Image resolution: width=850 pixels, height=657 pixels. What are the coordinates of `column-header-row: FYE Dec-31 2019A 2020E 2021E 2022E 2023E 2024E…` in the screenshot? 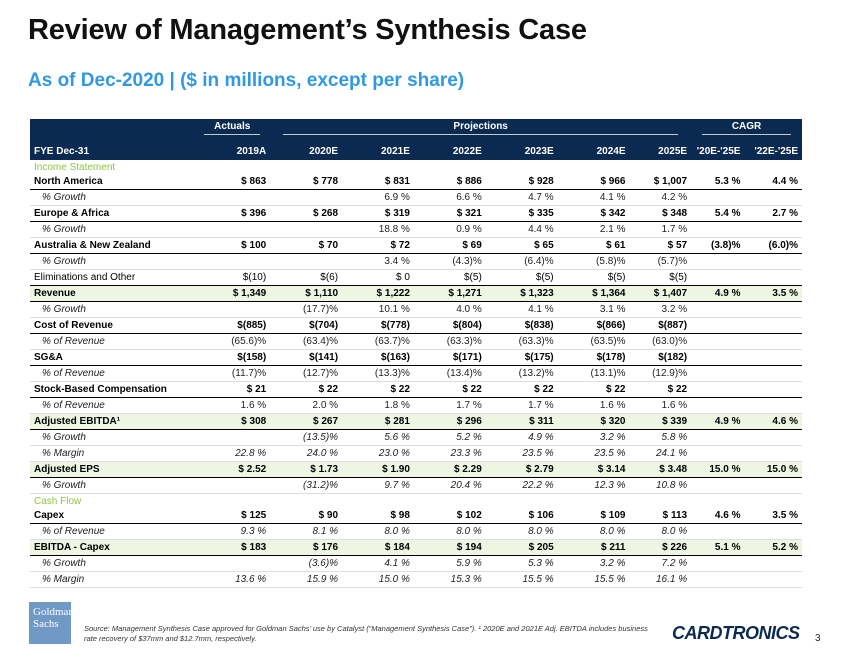 It's located at (416, 147).